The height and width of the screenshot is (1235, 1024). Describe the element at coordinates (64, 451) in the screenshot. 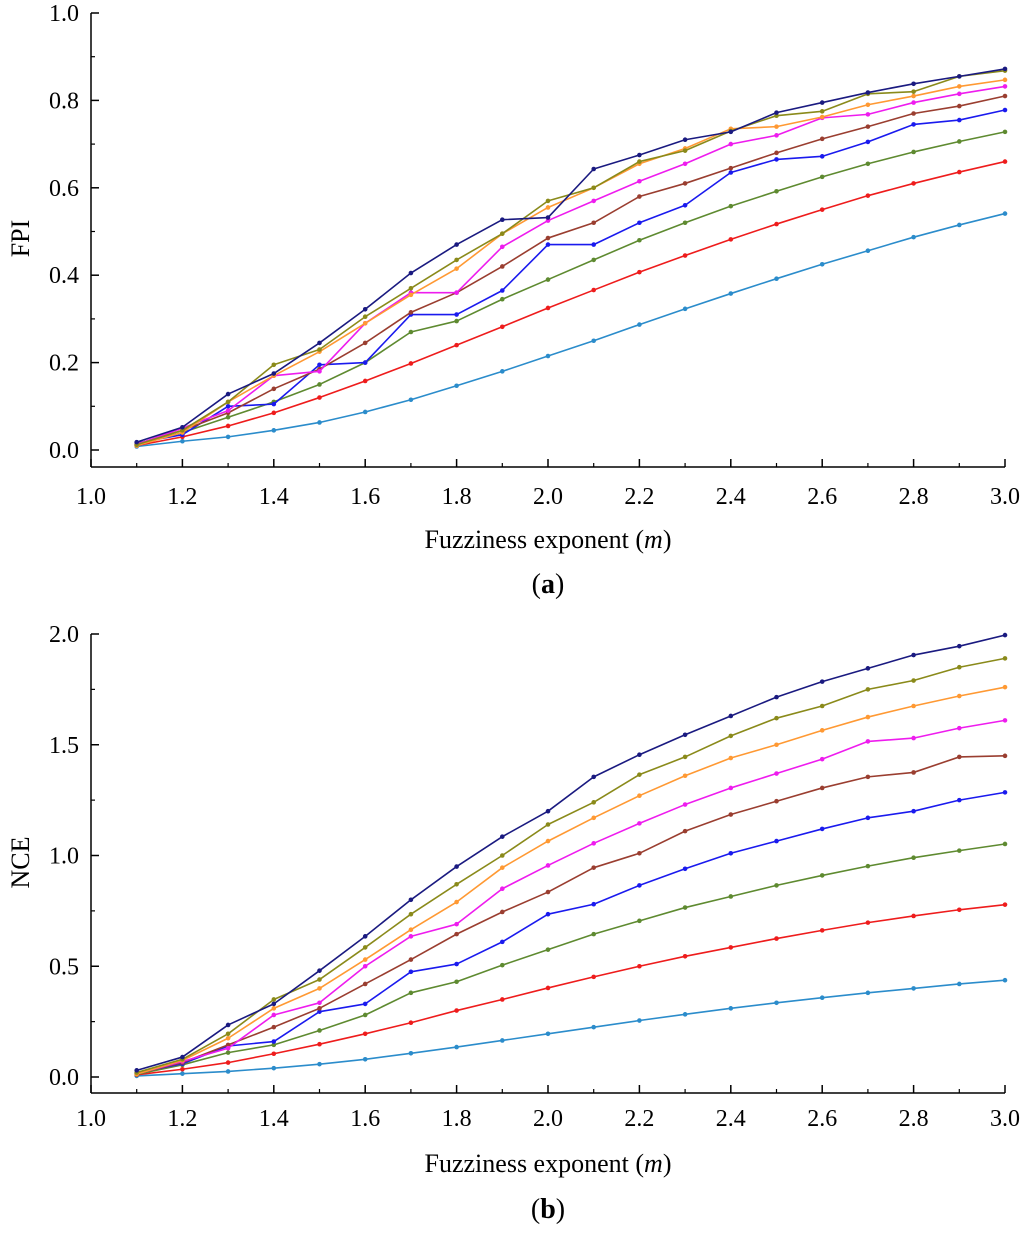

I see `y-tick-label: 0.0` at that location.